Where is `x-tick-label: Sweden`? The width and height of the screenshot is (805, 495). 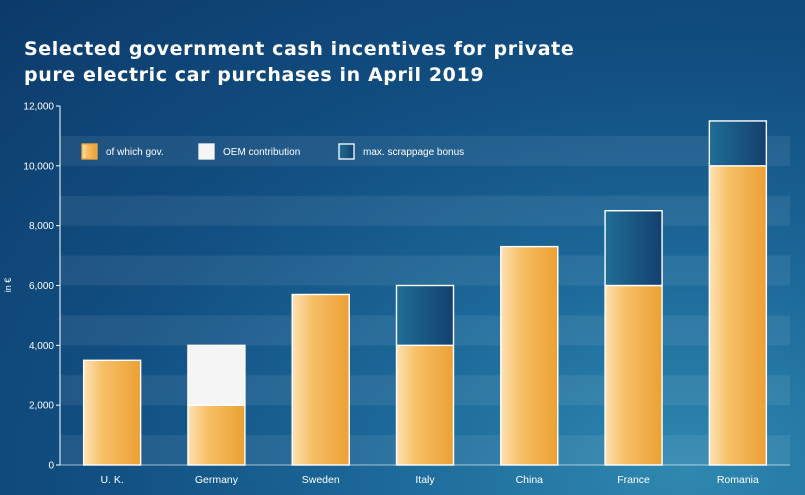
x-tick-label: Sweden is located at coordinates (321, 480).